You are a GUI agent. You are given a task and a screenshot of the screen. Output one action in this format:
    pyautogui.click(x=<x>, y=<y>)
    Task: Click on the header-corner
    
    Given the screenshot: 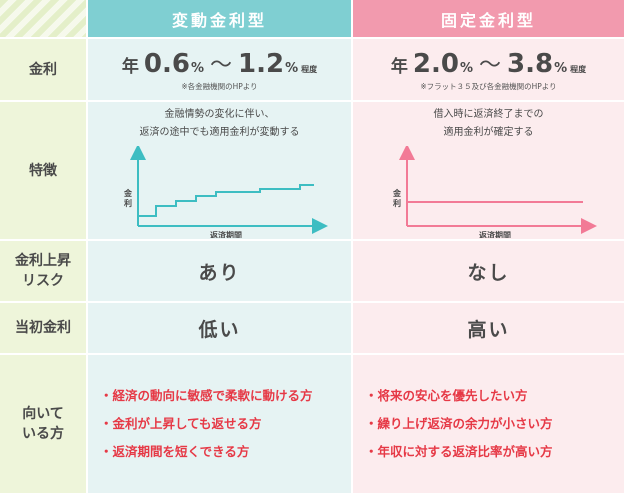 What is the action you would take?
    pyautogui.click(x=43, y=18)
    